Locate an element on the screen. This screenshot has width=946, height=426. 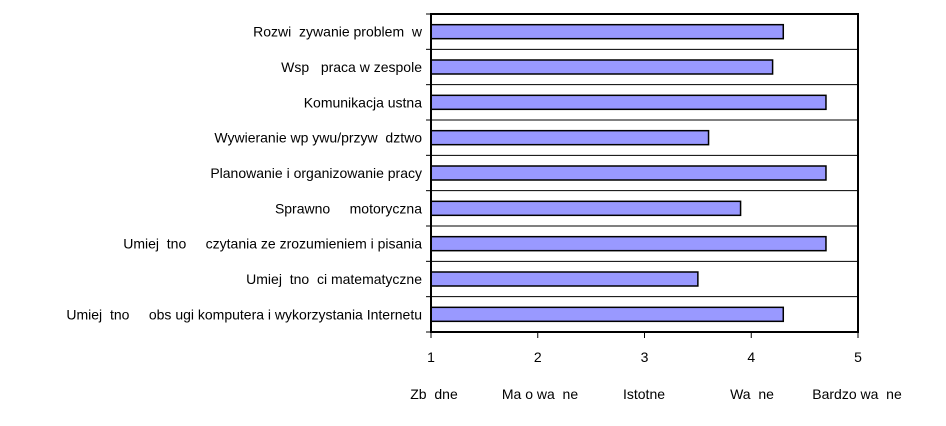
scale-label: Bardzo wa ne is located at coordinates (857, 394).